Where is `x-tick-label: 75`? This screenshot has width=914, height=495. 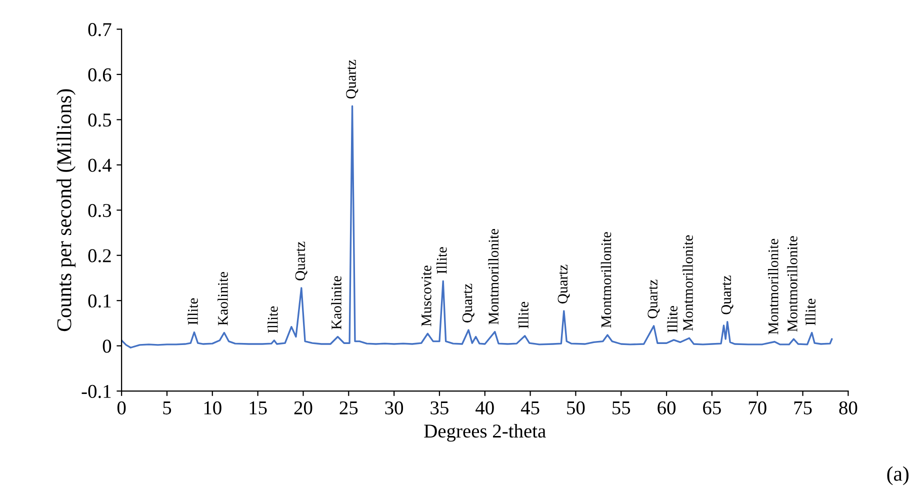 x-tick-label: 75 is located at coordinates (803, 408).